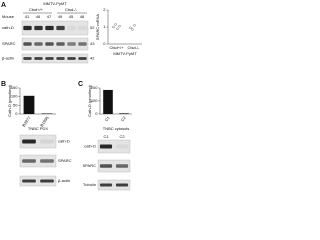  What do you see at coordinates (82, 16) in the screenshot?
I see `lane-label: 48` at bounding box center [82, 16].